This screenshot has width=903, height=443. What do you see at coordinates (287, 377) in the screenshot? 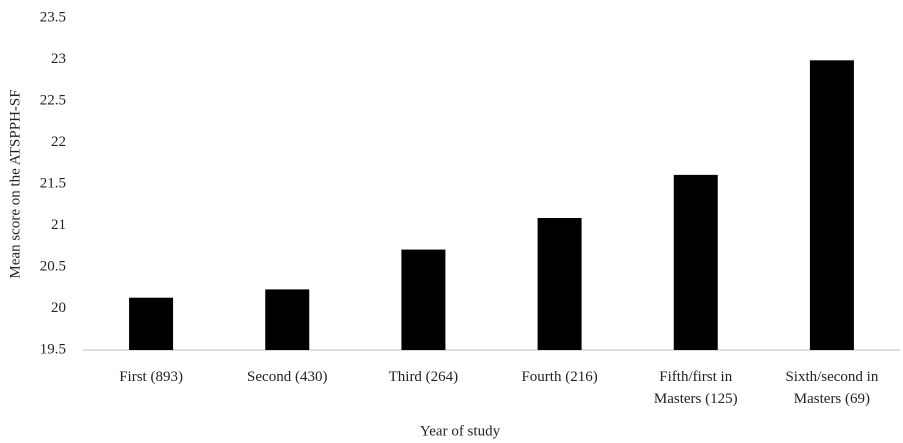
I see `x-tick-label: Second (430)` at bounding box center [287, 377].